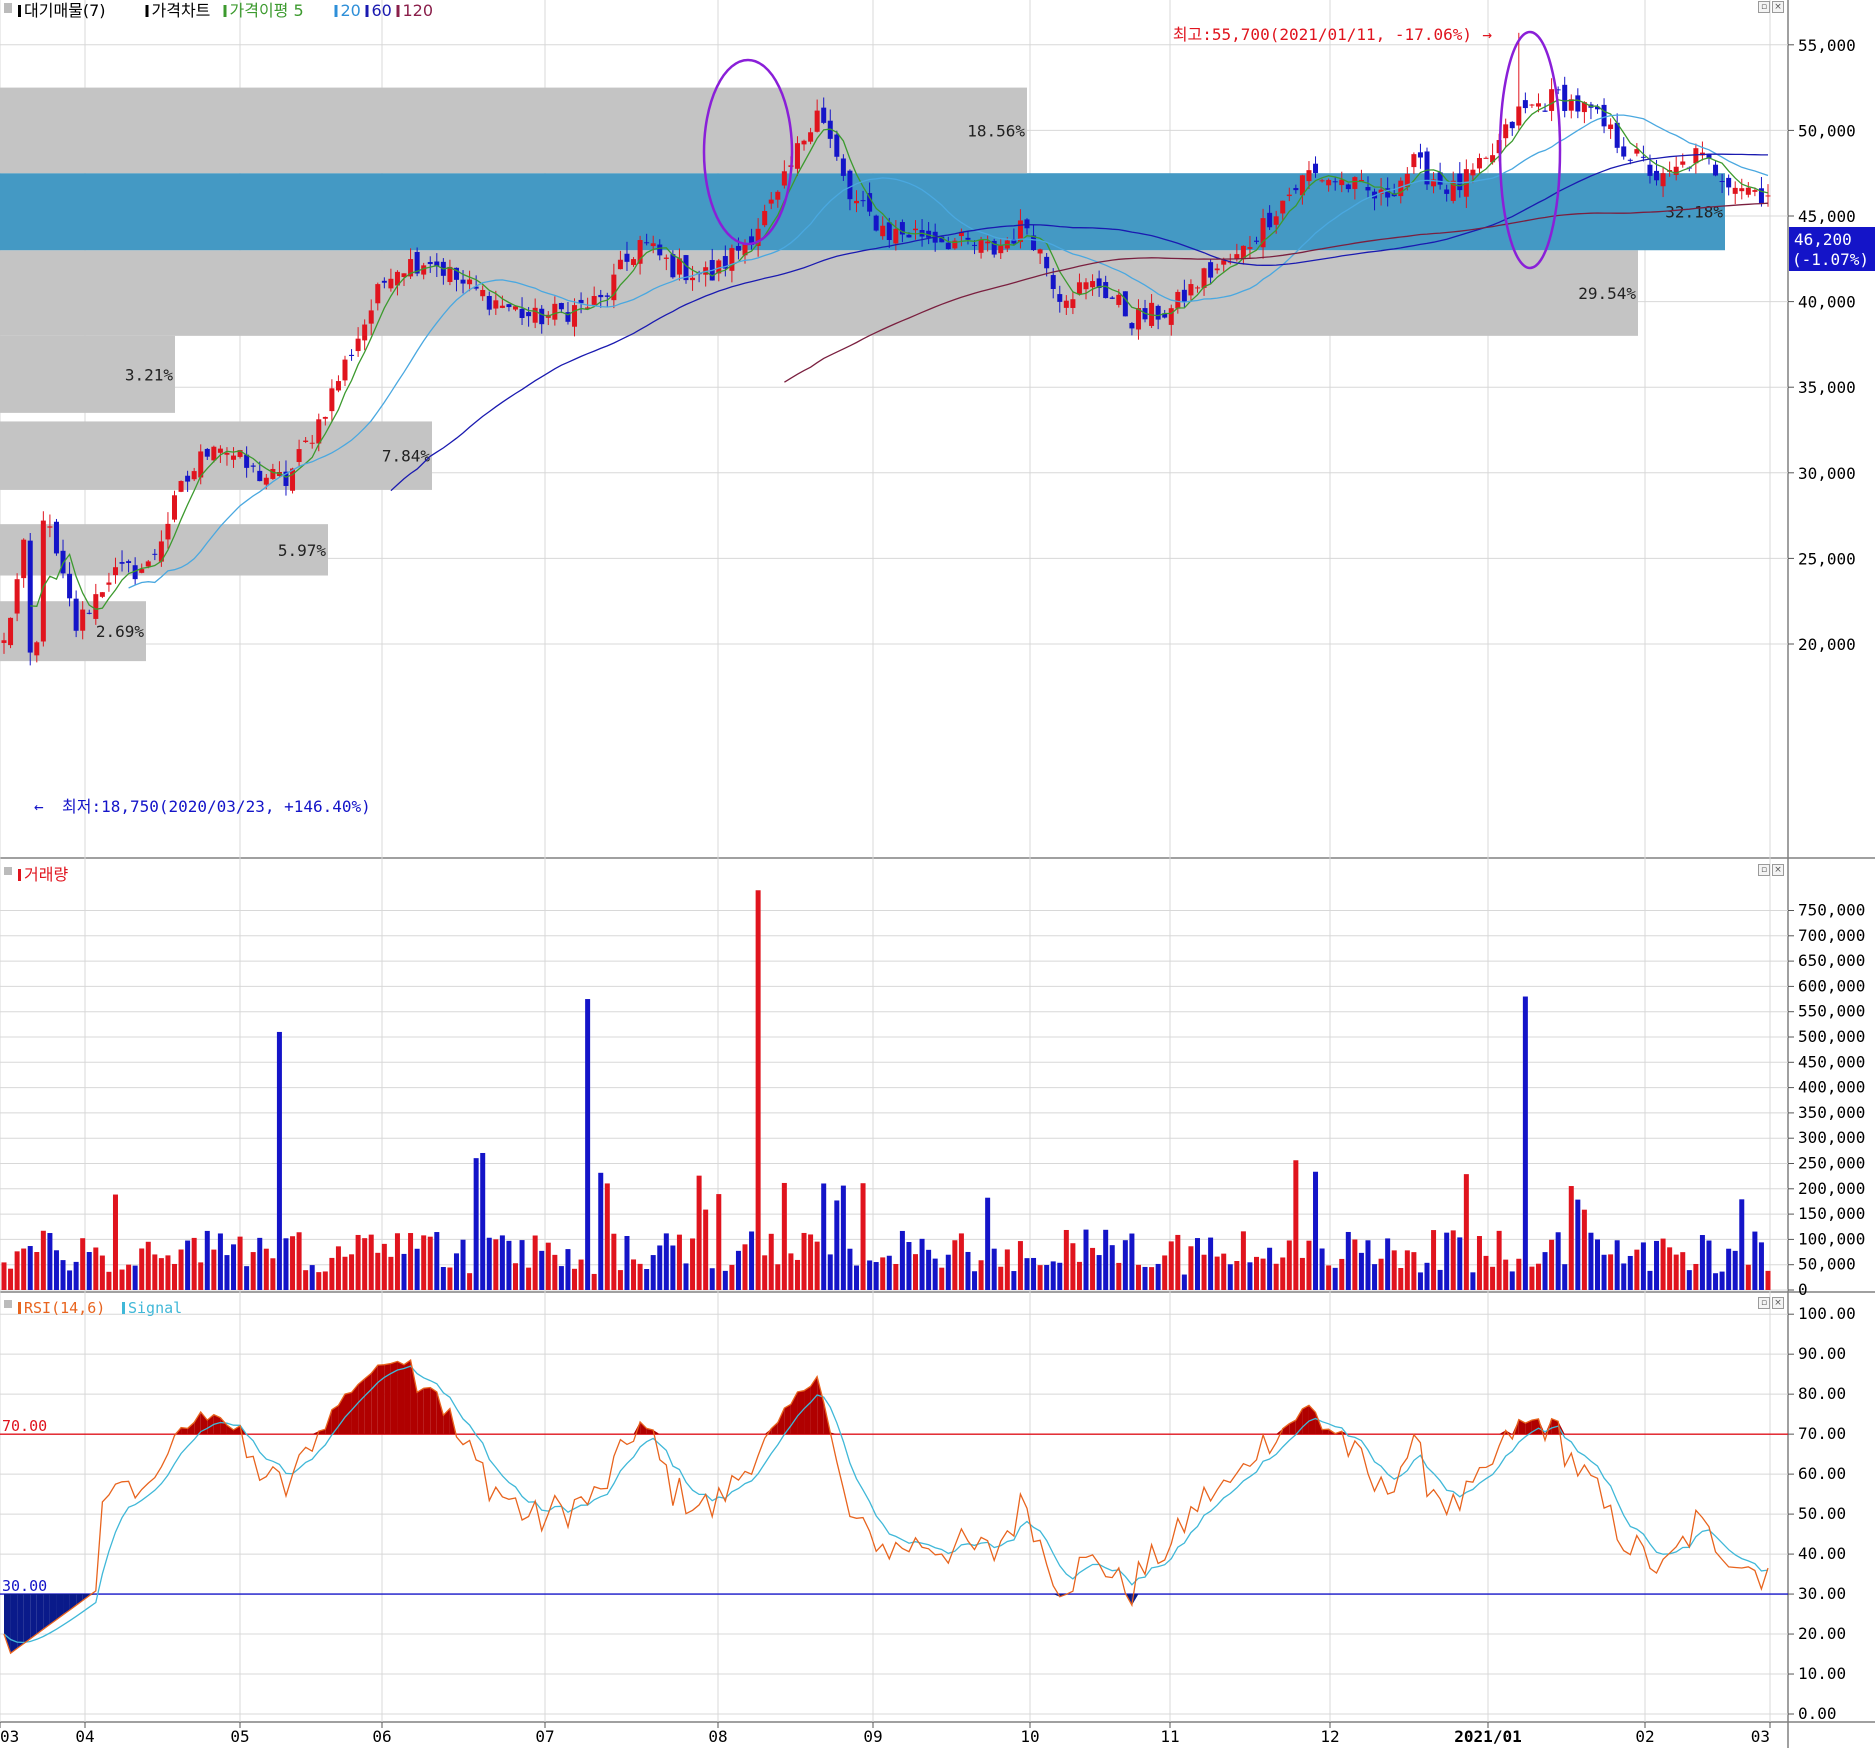 This screenshot has height=1748, width=1875. What do you see at coordinates (1778, 870) in the screenshot?
I see `volume-panel-close-button: ×` at bounding box center [1778, 870].